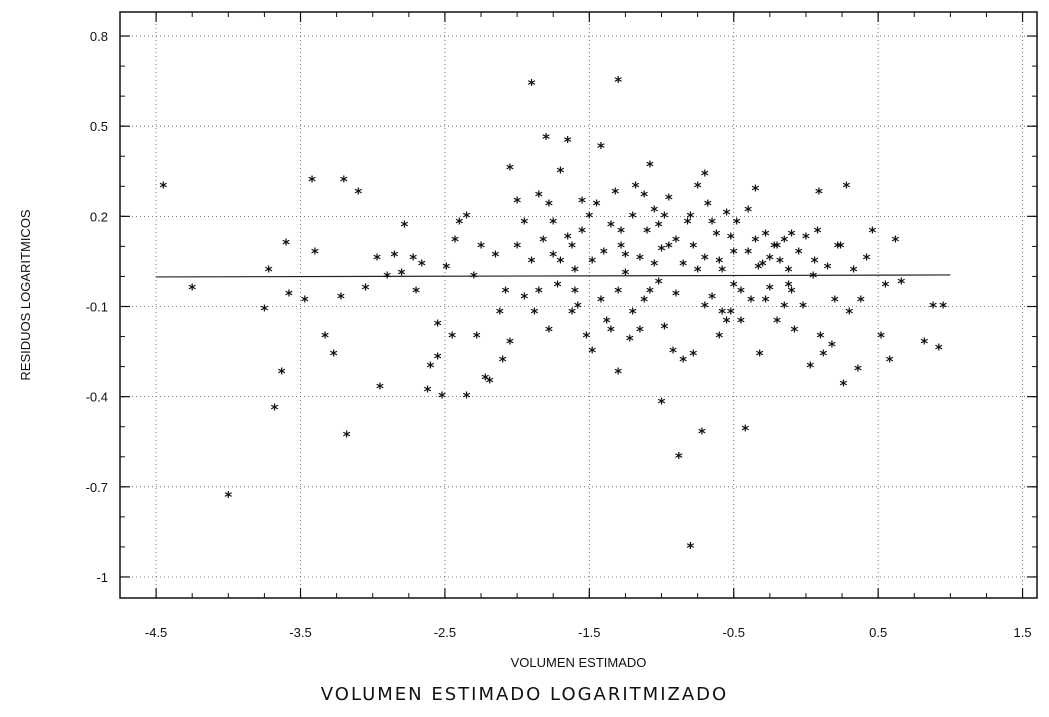 This screenshot has height=717, width=1049. I want to click on x-tick-label: -0.5, so click(734, 632).